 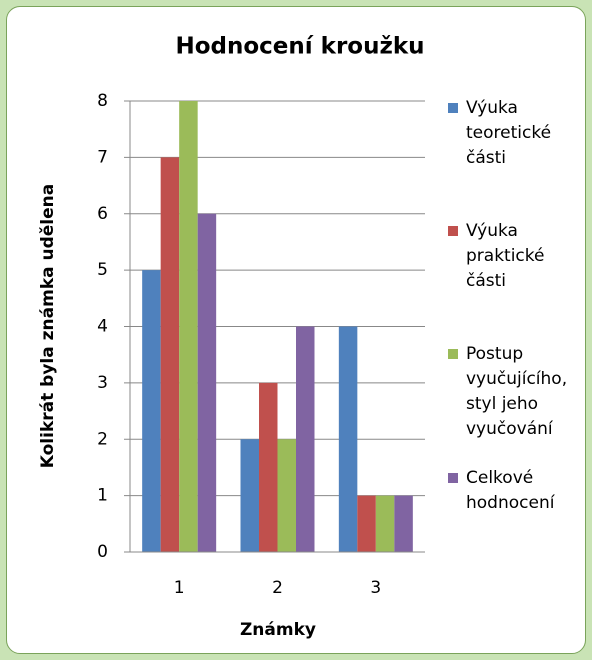 I want to click on chart-title: Hodnocení kroužku, so click(x=299, y=47).